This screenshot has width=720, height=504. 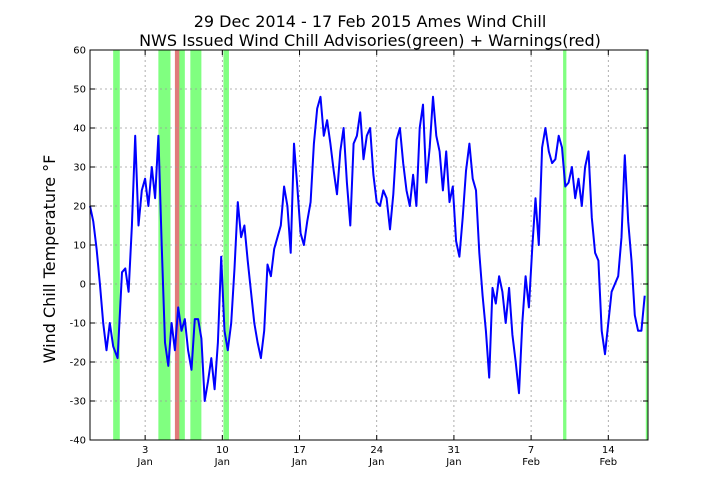 What do you see at coordinates (79, 90) in the screenshot?
I see `y-tick-label: 50` at bounding box center [79, 90].